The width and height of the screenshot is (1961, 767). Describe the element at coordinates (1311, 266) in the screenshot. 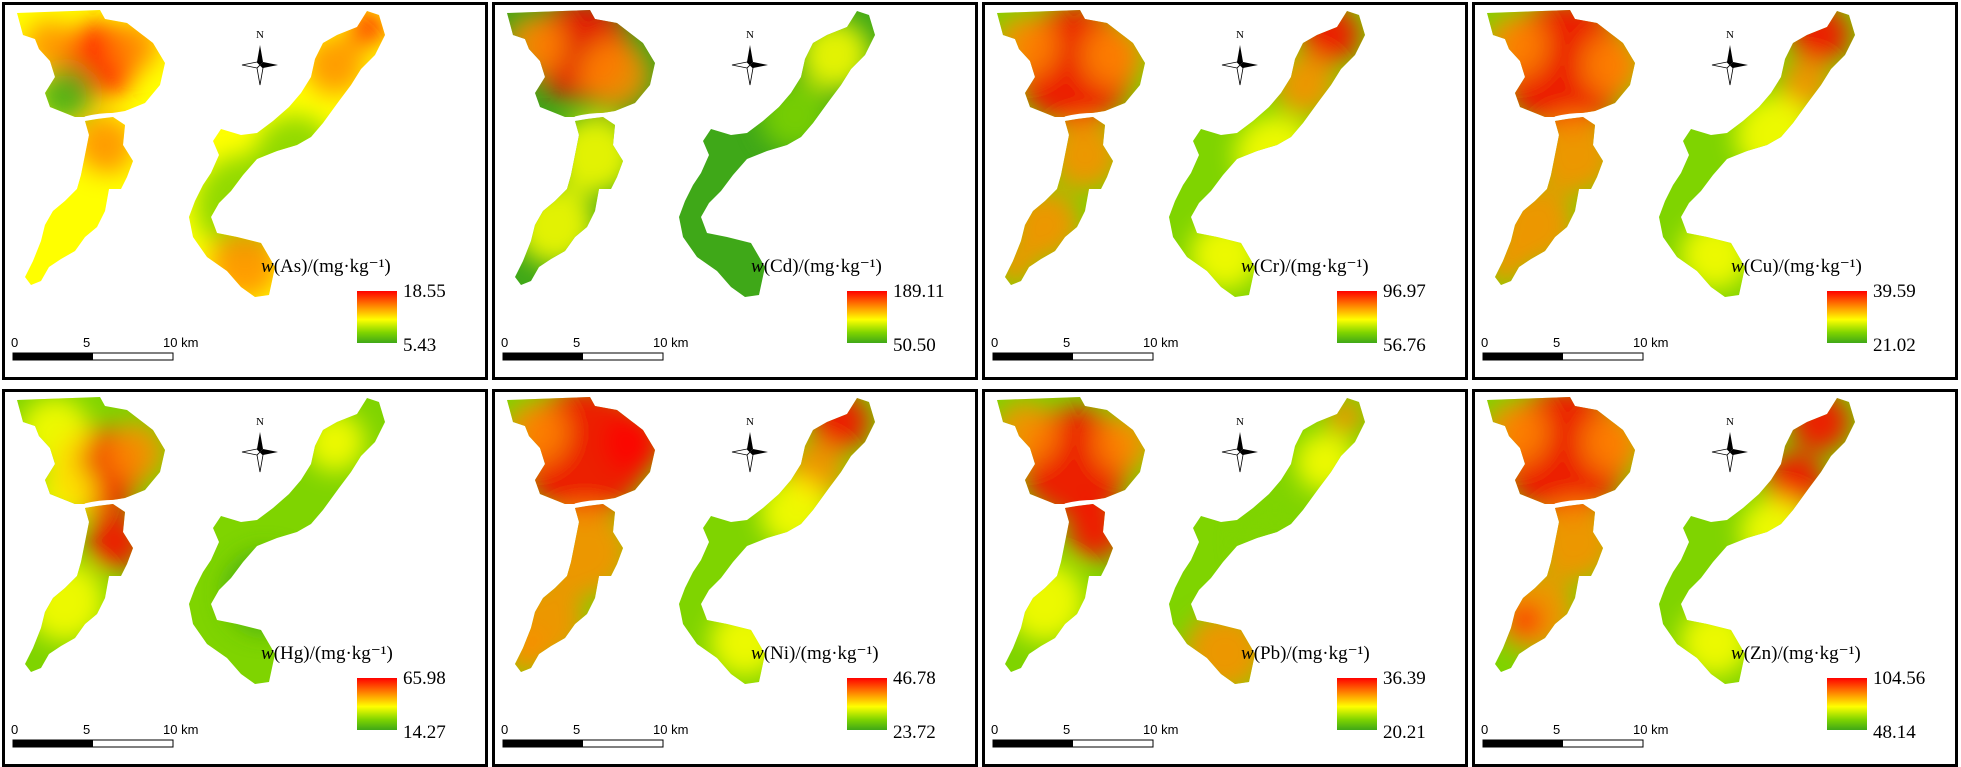

I see `legend-title-text: (Cr)/(mg·kg⁻¹)` at that location.